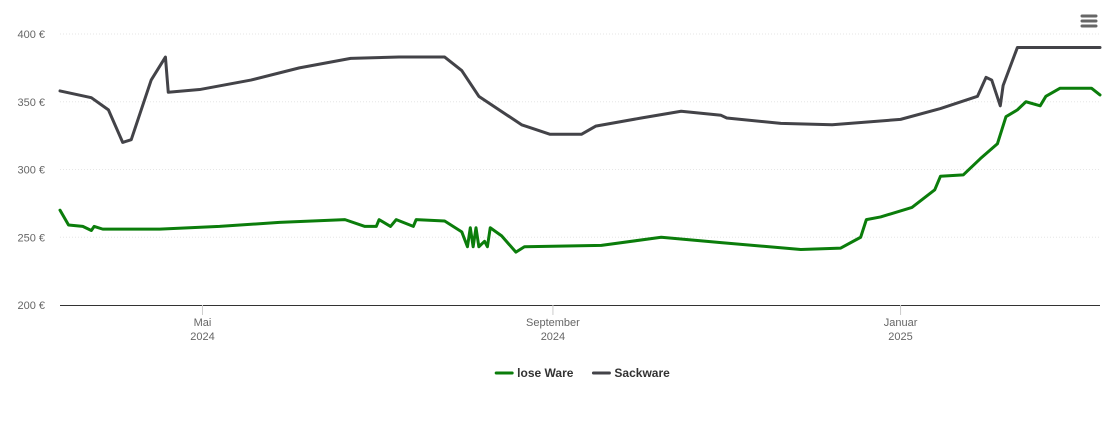 This screenshot has width=1110, height=428. What do you see at coordinates (31, 171) in the screenshot?
I see `y-tick-label: 300 €` at bounding box center [31, 171].